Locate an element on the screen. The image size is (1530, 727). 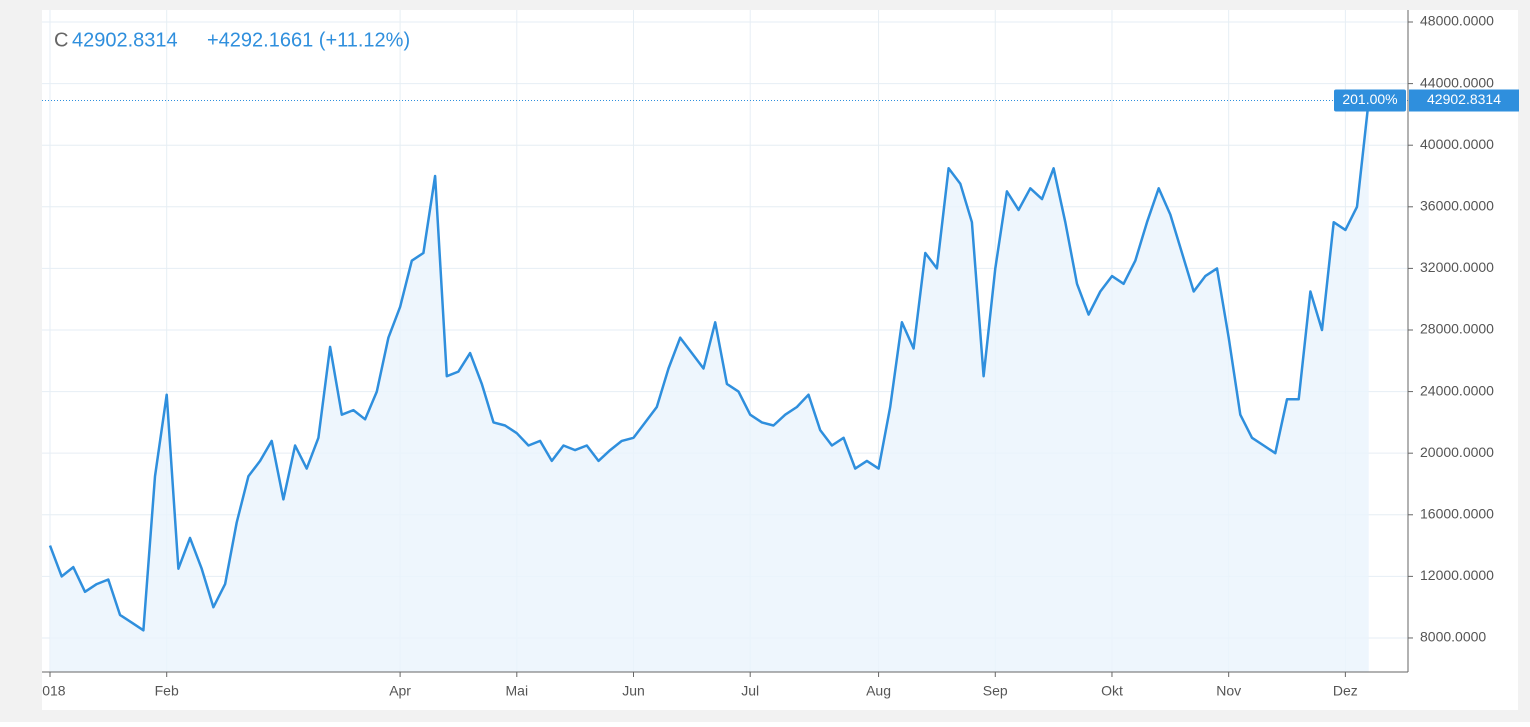
x-tick-label: 2018 is located at coordinates (49, 691).